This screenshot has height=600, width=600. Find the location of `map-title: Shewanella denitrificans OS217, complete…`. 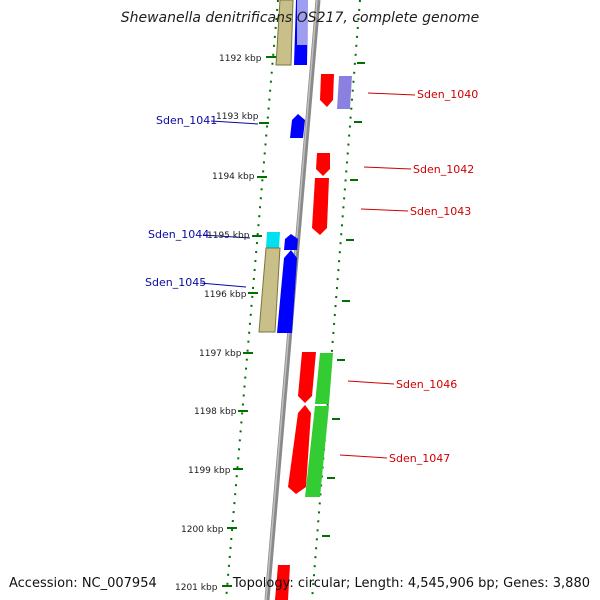

map-title: Shewanella denitrificans OS217, complete… is located at coordinates (300, 18).